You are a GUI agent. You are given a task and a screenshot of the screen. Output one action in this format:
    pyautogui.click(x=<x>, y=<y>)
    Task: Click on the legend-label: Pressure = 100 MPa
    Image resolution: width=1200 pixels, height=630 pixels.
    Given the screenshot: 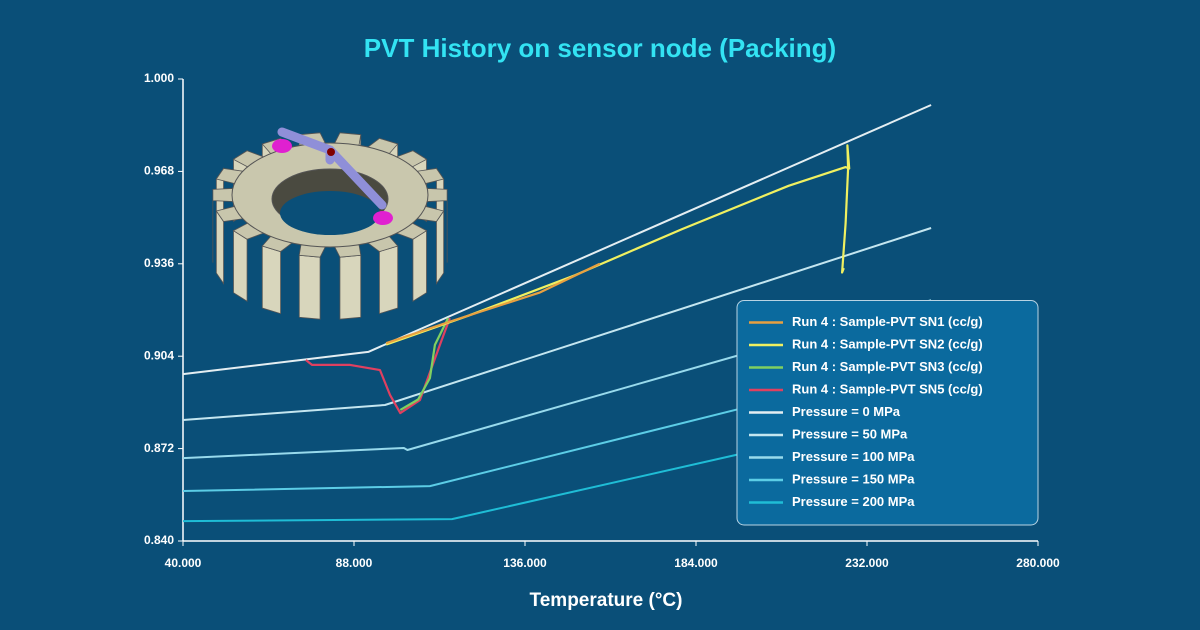 What is the action you would take?
    pyautogui.click(x=853, y=456)
    